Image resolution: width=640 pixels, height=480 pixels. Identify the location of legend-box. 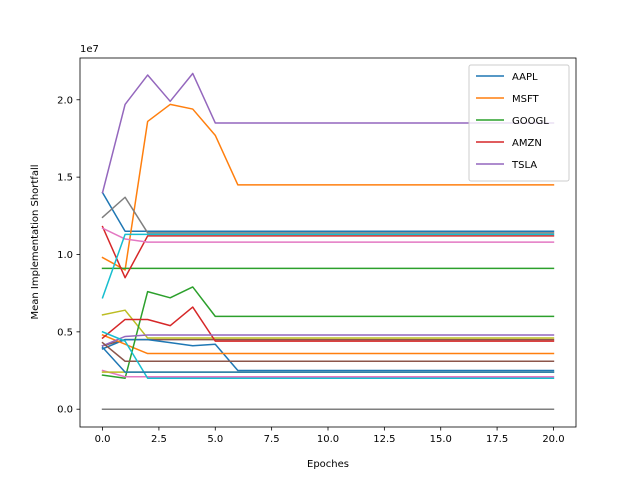
(519, 123).